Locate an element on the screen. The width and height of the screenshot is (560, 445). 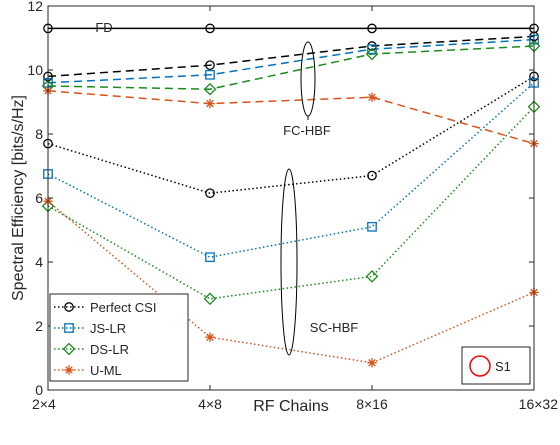
scenario-marker-icon is located at coordinates (480, 366).